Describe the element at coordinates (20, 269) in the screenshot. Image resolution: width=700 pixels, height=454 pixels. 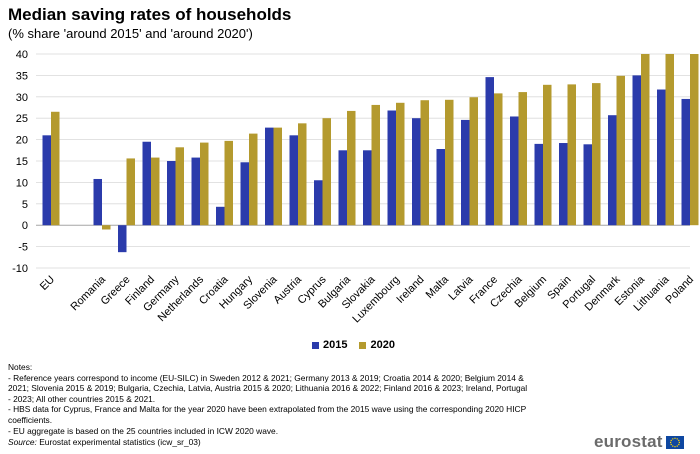
I see `y-tick-label: -10` at that location.